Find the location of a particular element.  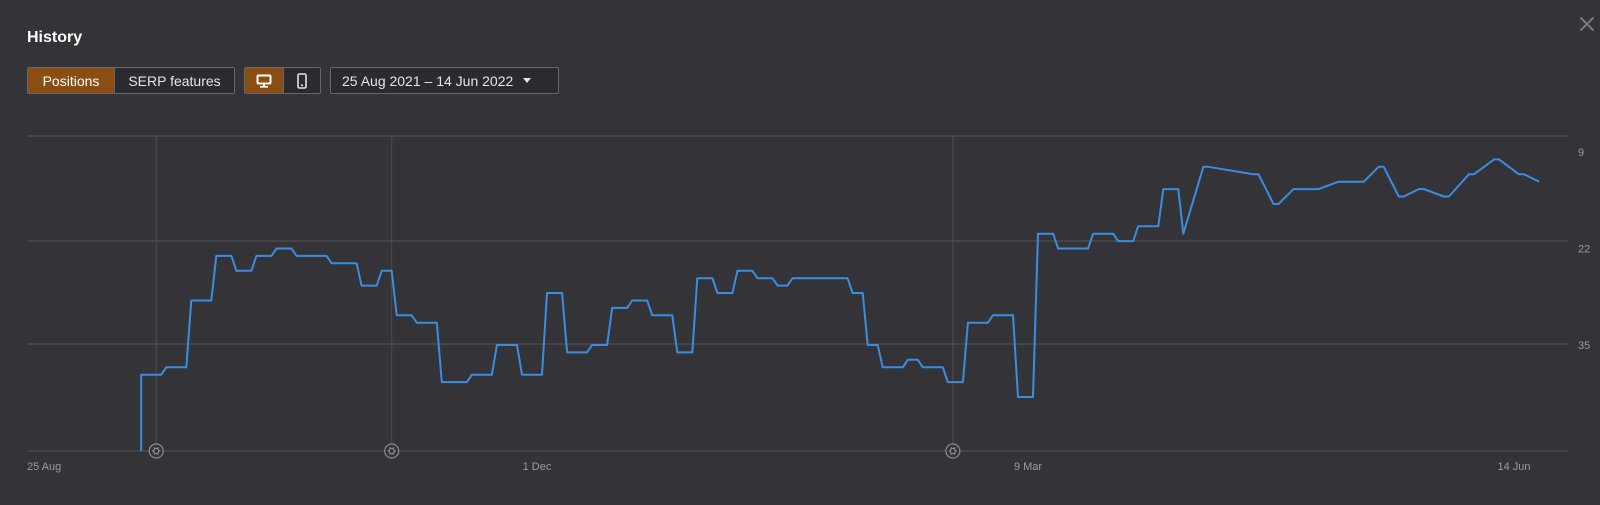

view-type-toggle: Positions SERP features is located at coordinates (131, 80).